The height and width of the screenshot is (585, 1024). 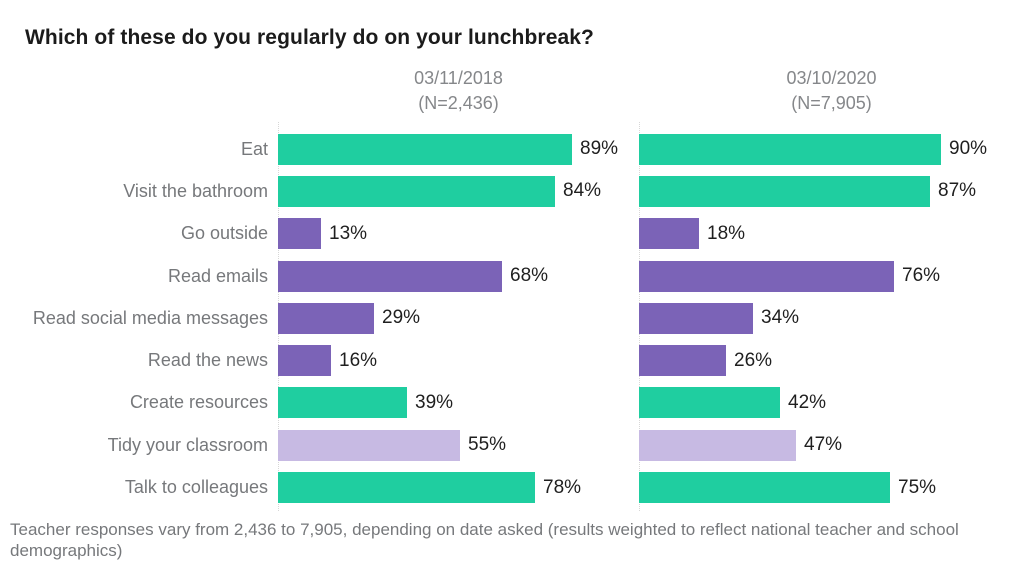 What do you see at coordinates (254, 148) in the screenshot?
I see `category-label: Eat` at bounding box center [254, 148].